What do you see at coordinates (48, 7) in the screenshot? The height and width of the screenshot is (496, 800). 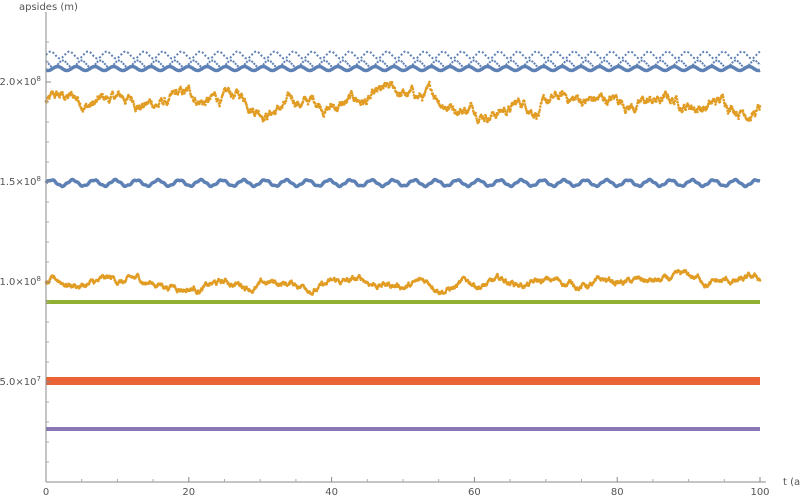 I see `y-axis-label: apsides (m)` at bounding box center [48, 7].